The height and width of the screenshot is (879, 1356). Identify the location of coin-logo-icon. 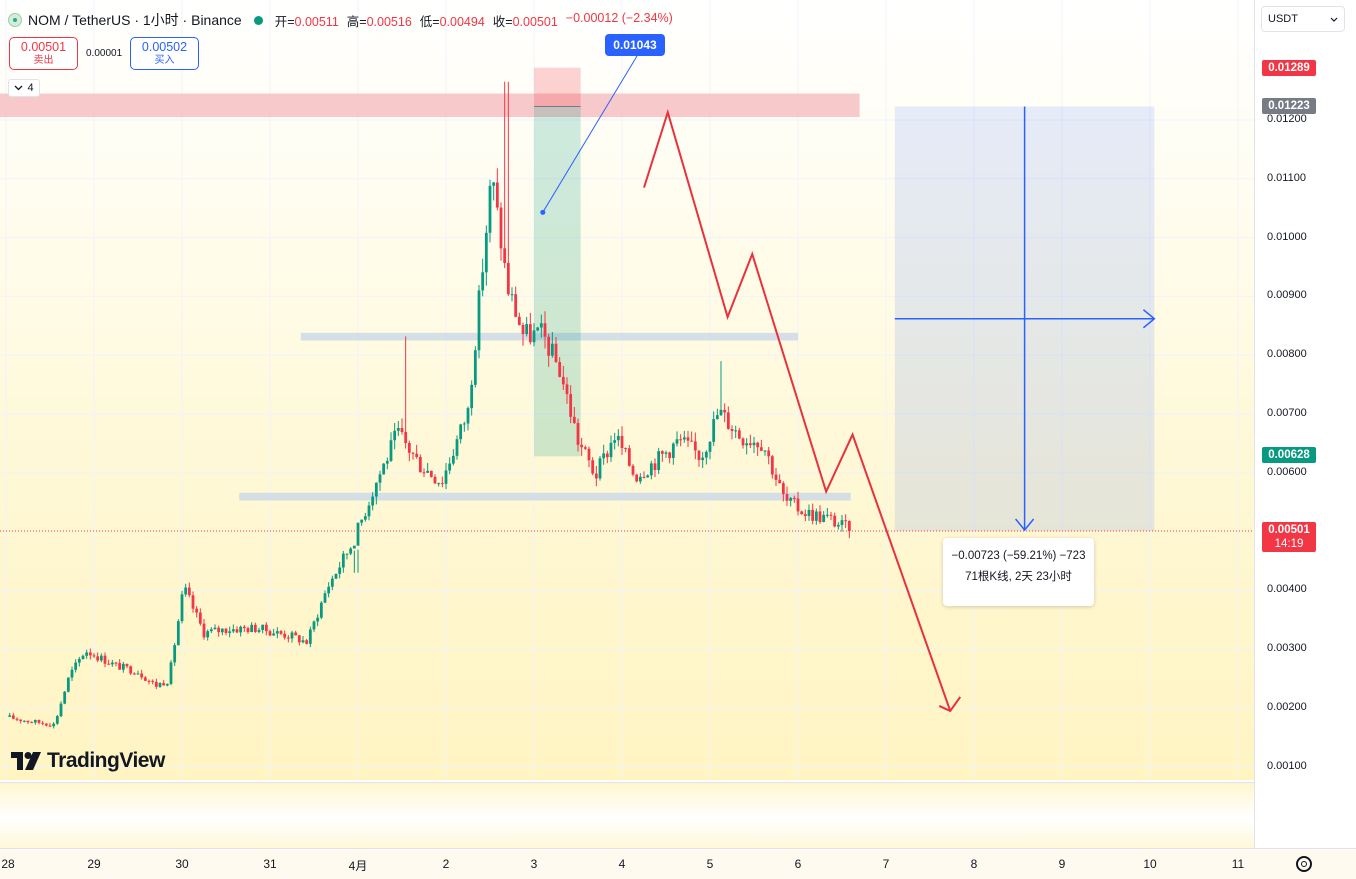
(15, 20).